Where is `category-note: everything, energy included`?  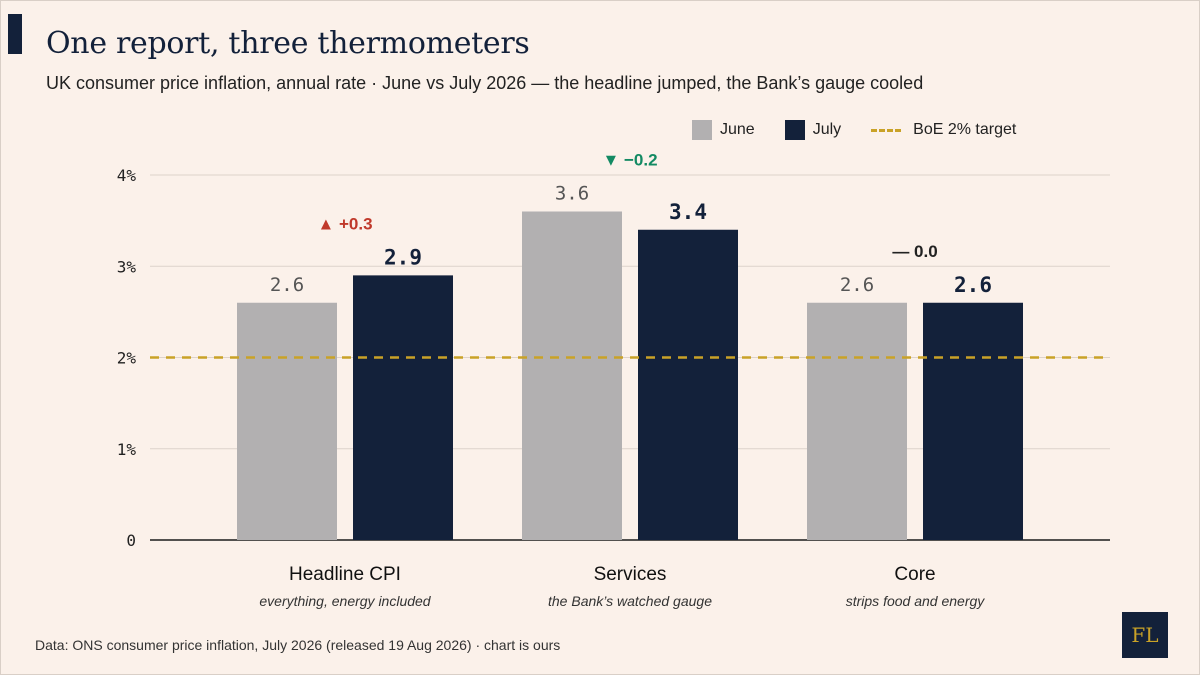
category-note: everything, energy included is located at coordinates (345, 601).